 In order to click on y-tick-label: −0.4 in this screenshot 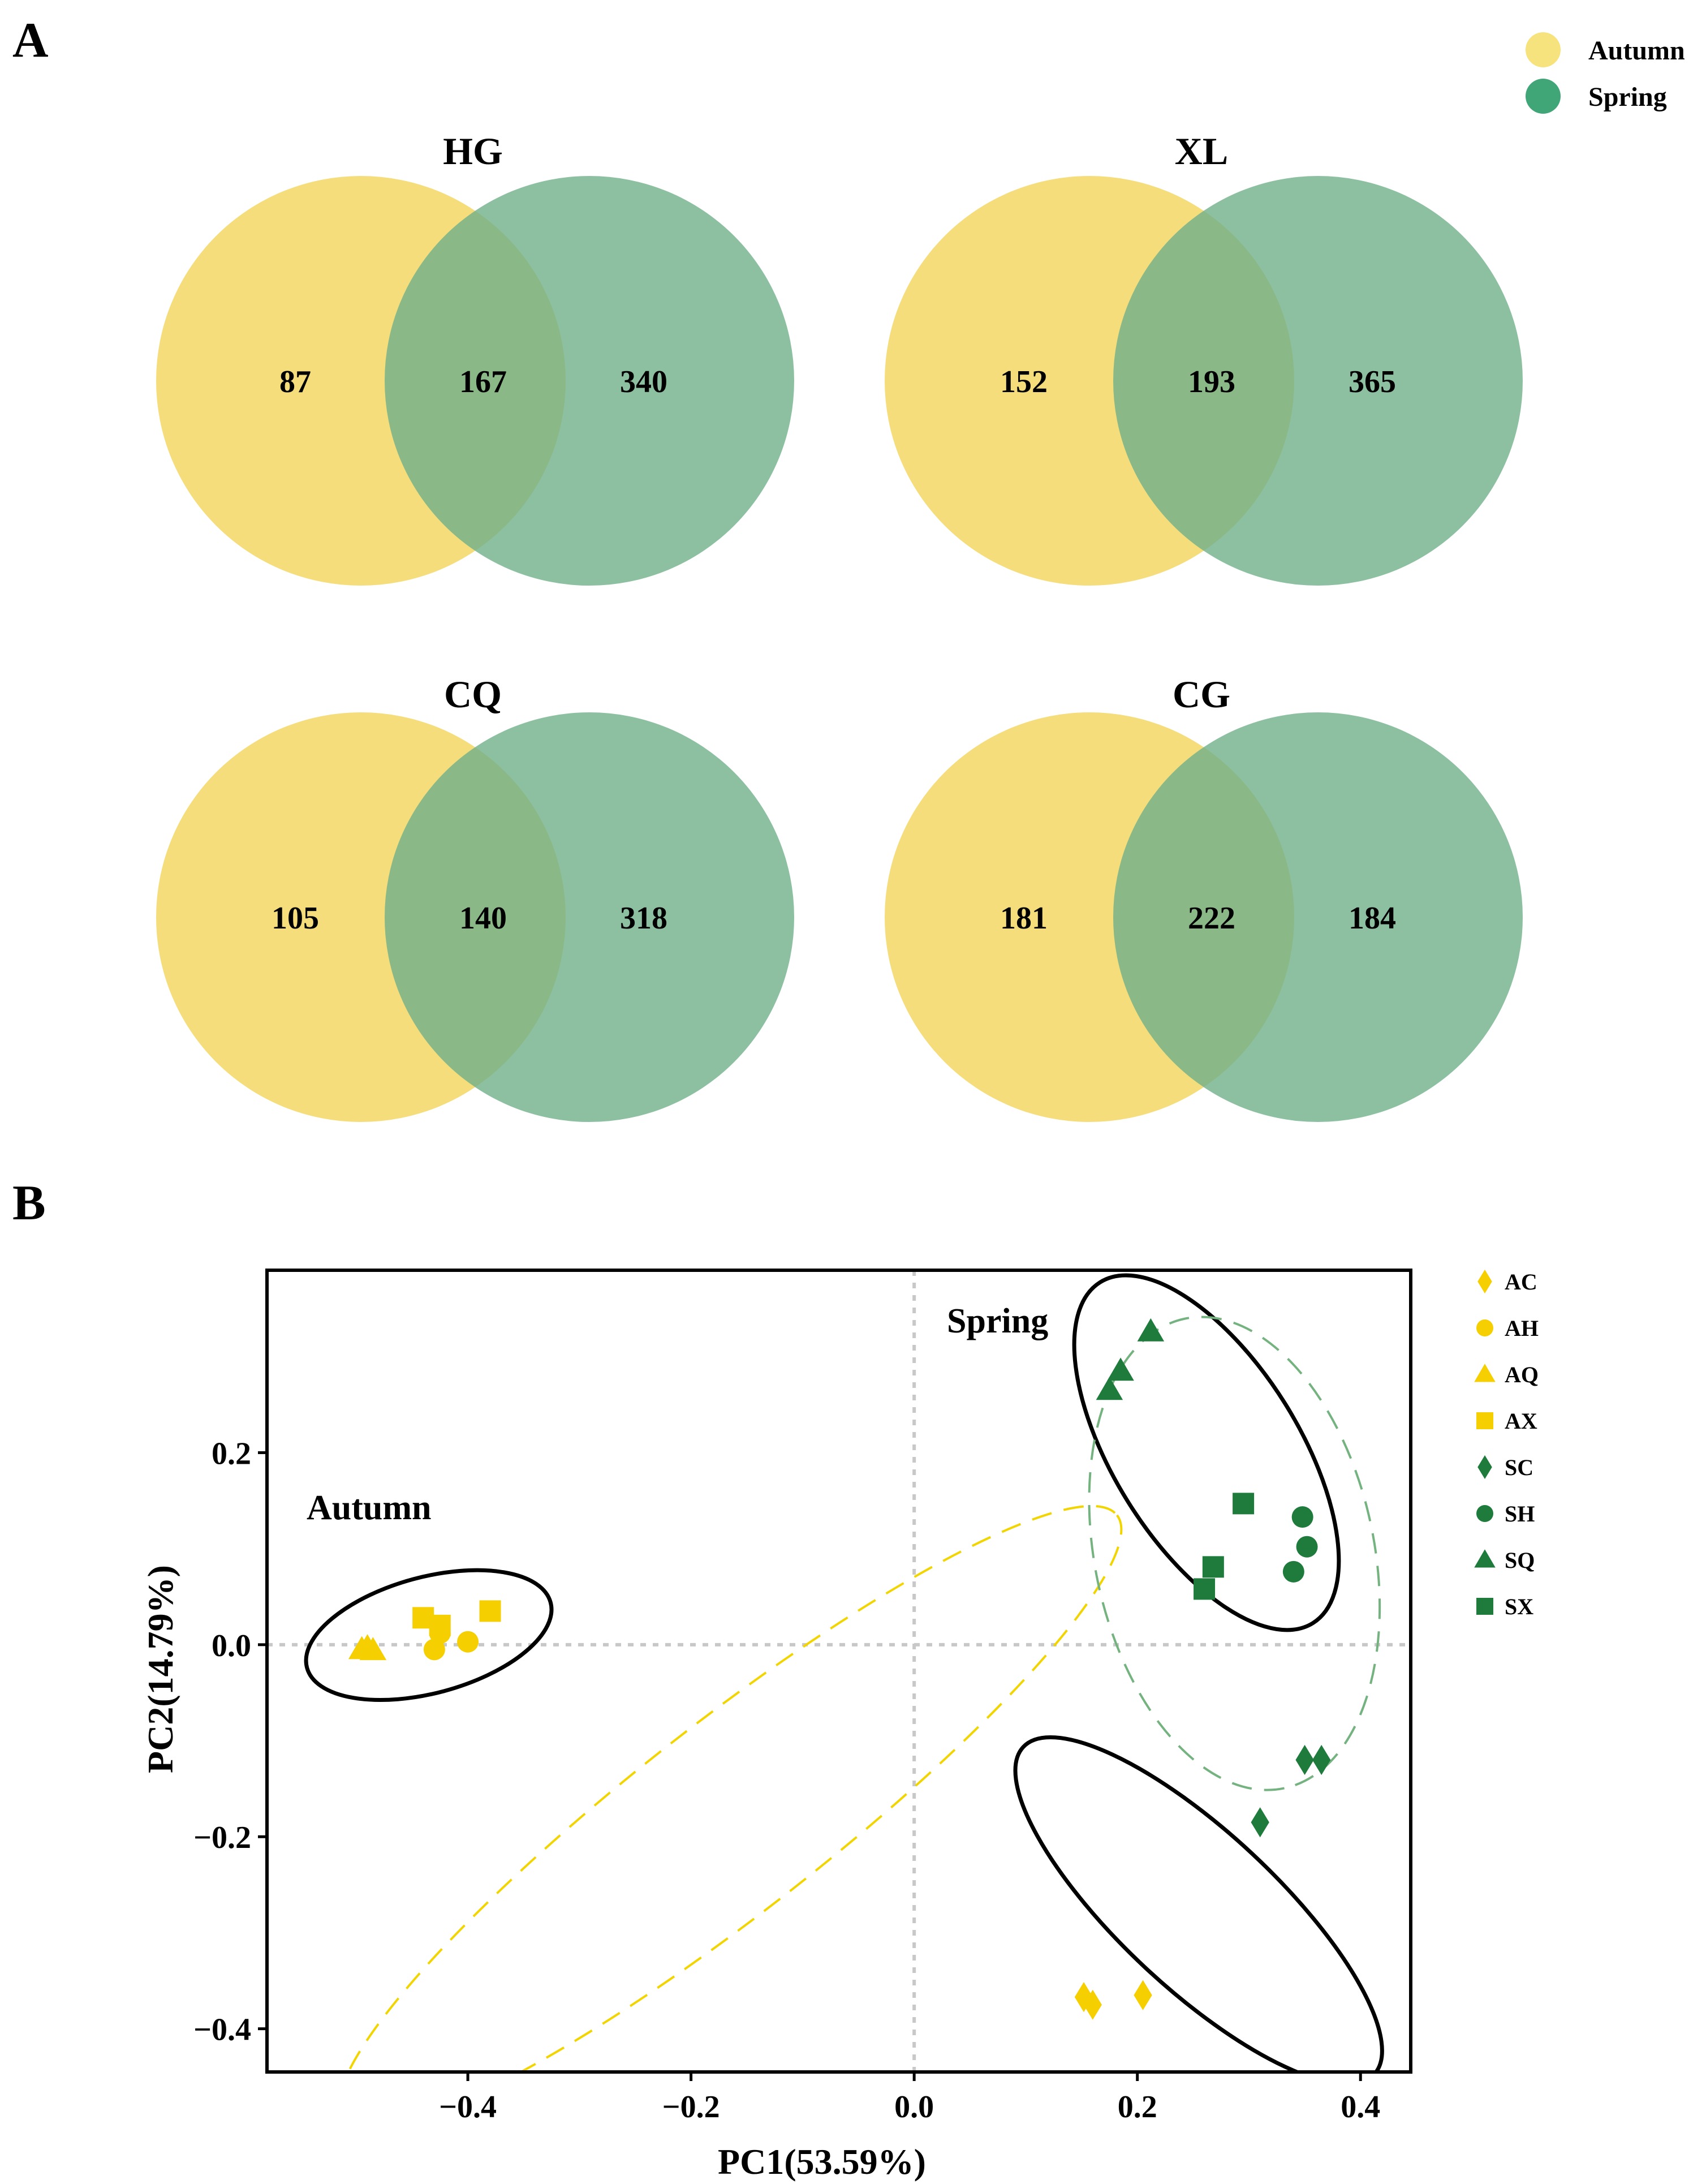, I will do `click(222, 2030)`.